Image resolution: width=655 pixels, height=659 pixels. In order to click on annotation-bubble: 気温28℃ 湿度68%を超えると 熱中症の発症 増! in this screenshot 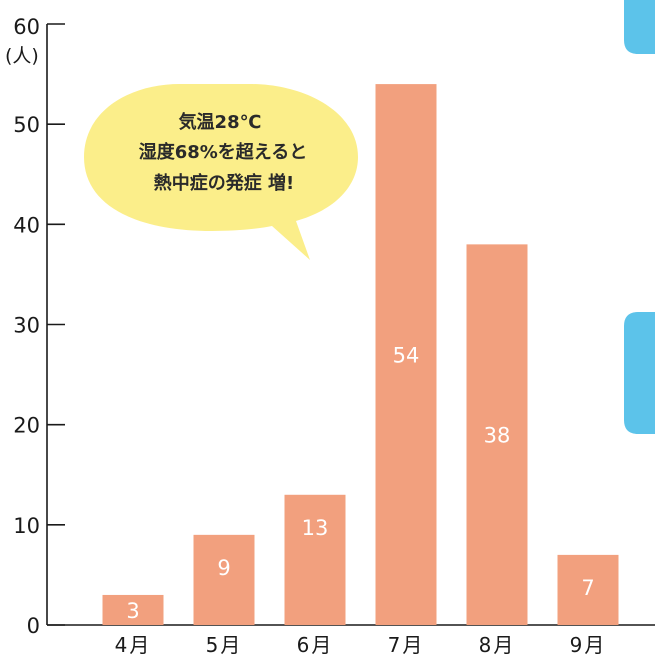, I will do `click(221, 172)`.